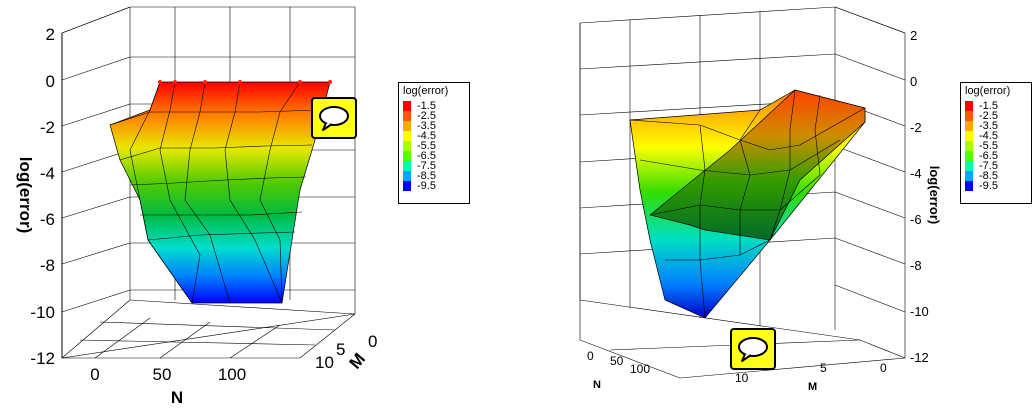  I want to click on right-x-tick: 0, so click(590, 356).